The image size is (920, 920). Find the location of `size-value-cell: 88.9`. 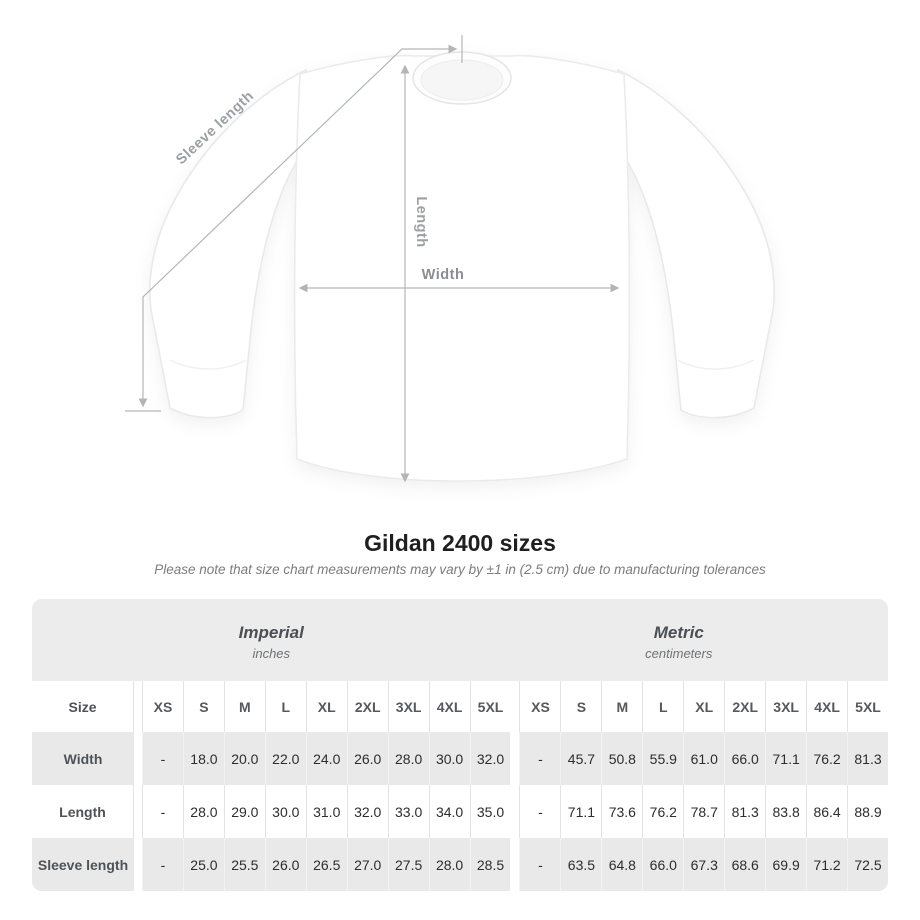

size-value-cell: 88.9 is located at coordinates (867, 811).